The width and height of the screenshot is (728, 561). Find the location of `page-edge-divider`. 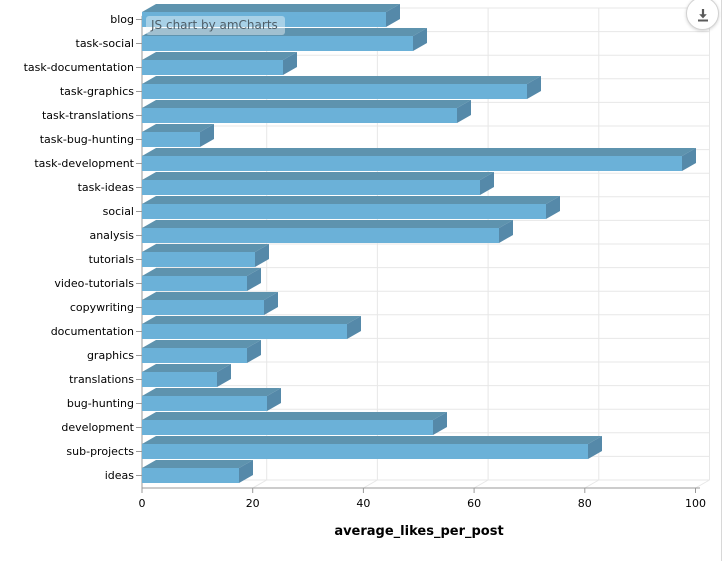

page-edge-divider is located at coordinates (721, 280).